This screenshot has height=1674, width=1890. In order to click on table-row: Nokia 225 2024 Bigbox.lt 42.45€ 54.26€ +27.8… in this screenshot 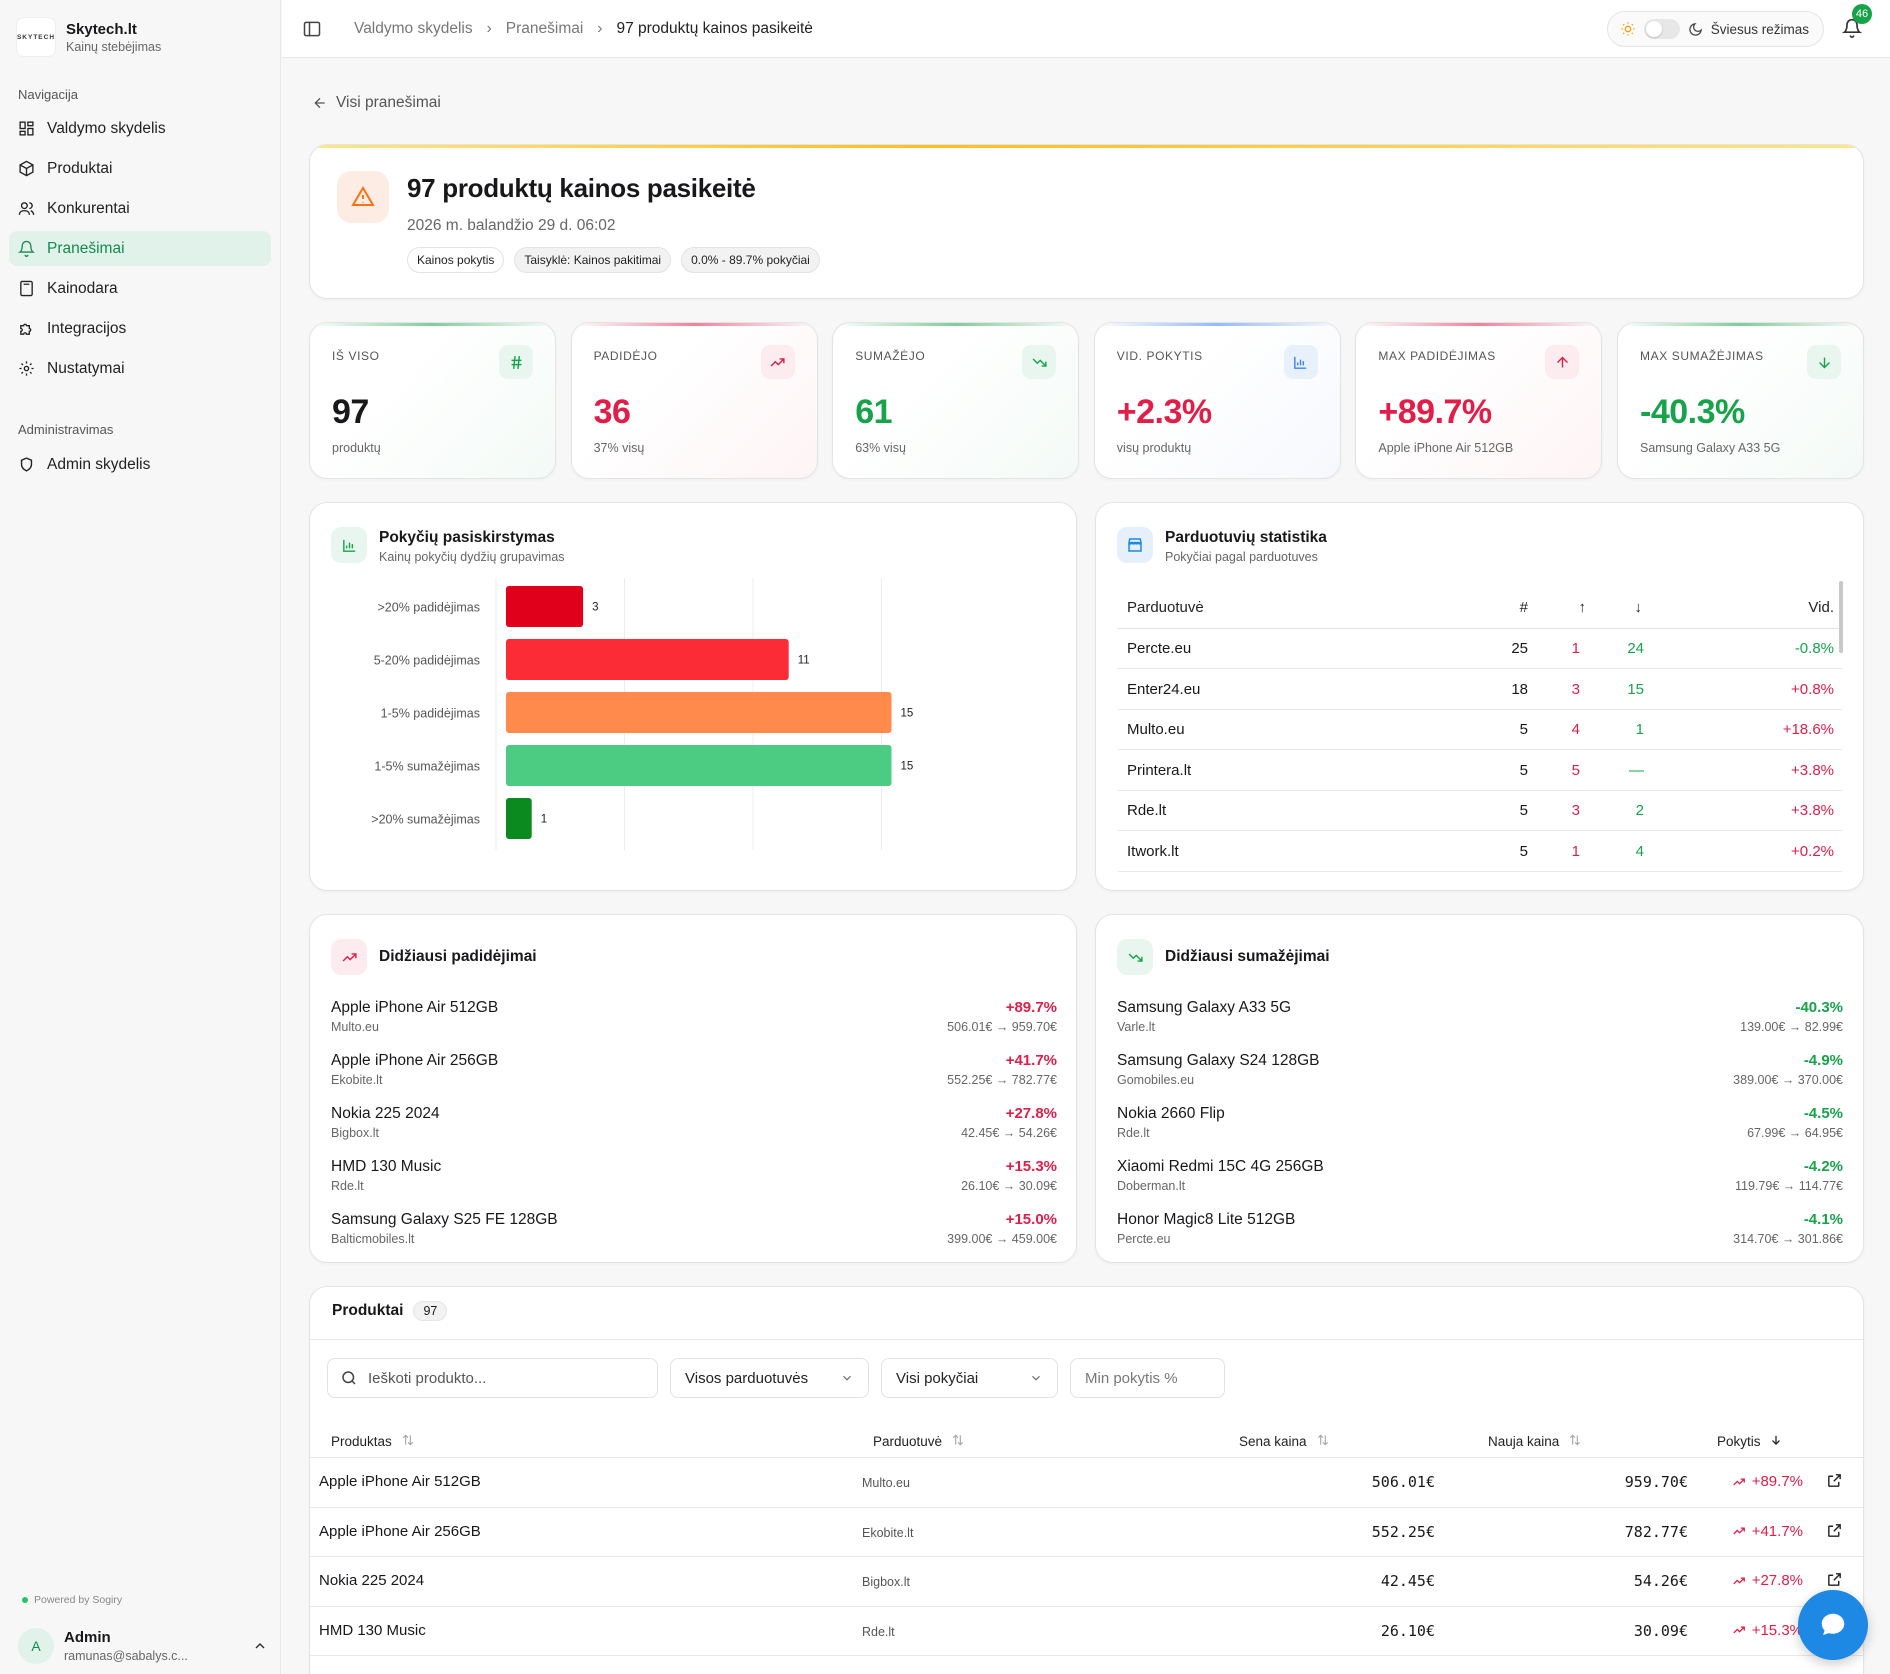, I will do `click(1086, 1581)`.